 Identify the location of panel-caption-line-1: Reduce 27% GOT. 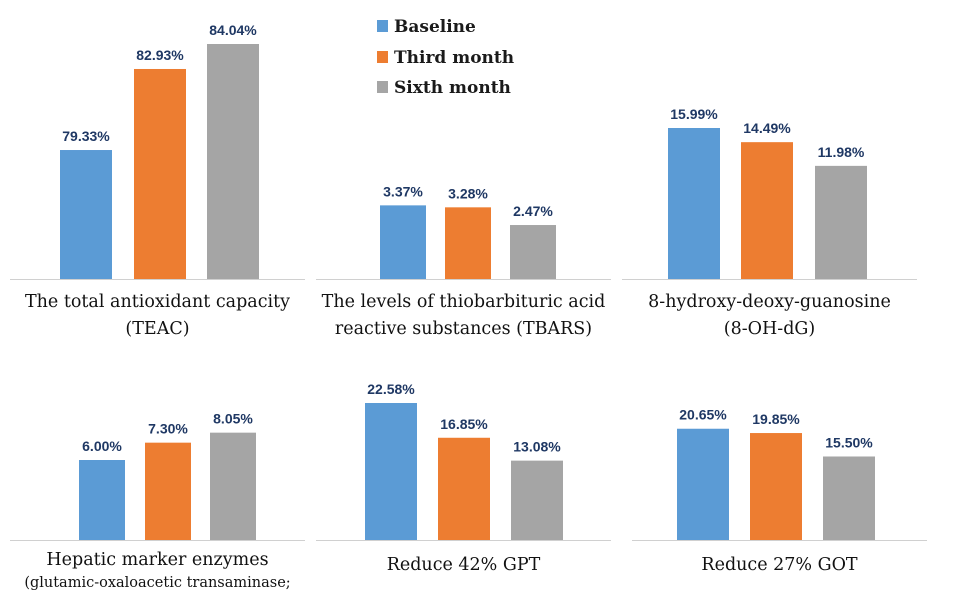
(779, 565).